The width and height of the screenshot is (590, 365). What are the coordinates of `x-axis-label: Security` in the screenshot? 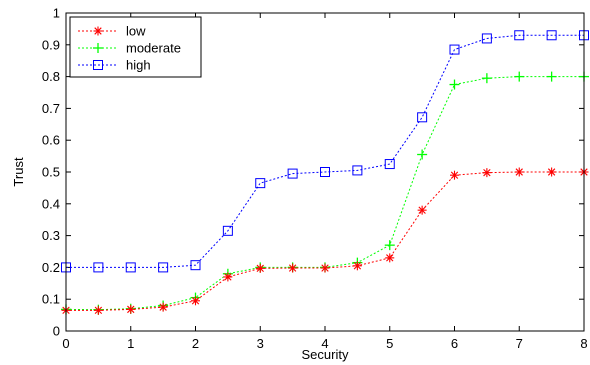 It's located at (325, 354).